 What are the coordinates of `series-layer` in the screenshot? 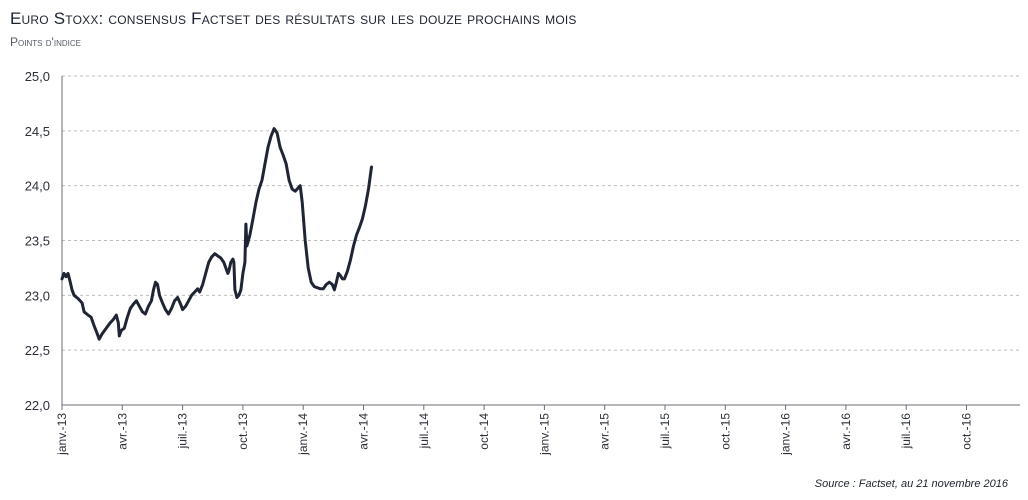 It's located at (216, 234).